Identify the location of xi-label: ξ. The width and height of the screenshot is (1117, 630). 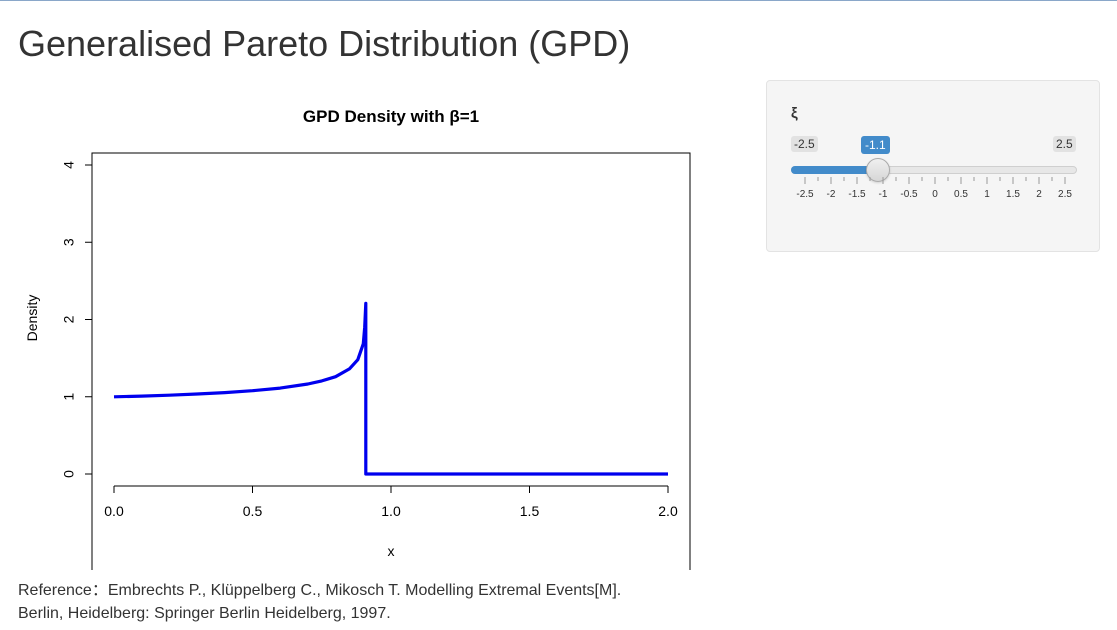
(794, 113).